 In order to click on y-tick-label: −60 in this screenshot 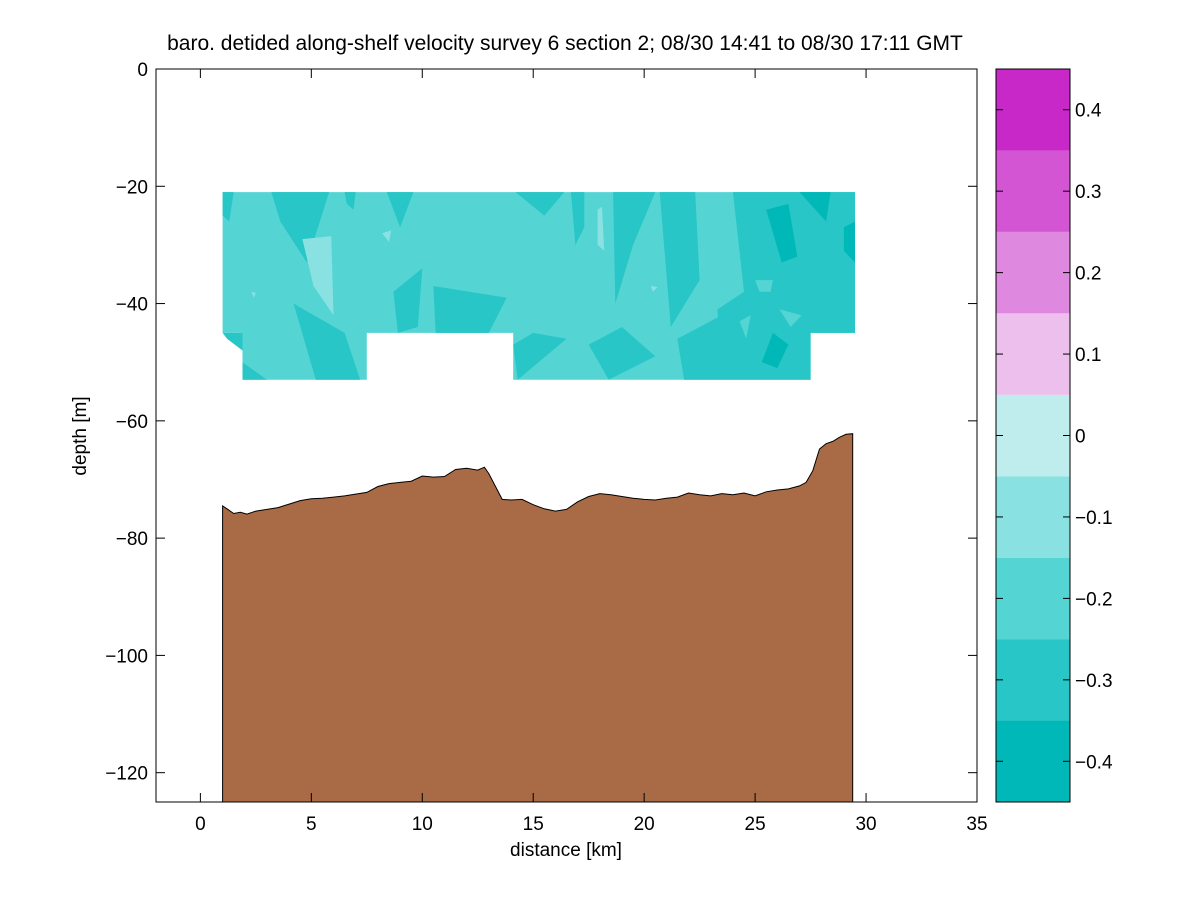, I will do `click(132, 422)`.